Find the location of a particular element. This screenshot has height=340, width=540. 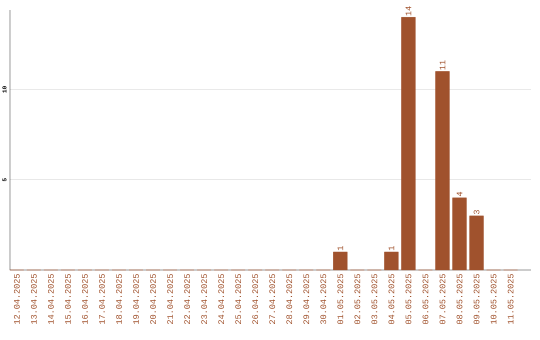

x-tick-label: 01.05.2025 is located at coordinates (340, 299).